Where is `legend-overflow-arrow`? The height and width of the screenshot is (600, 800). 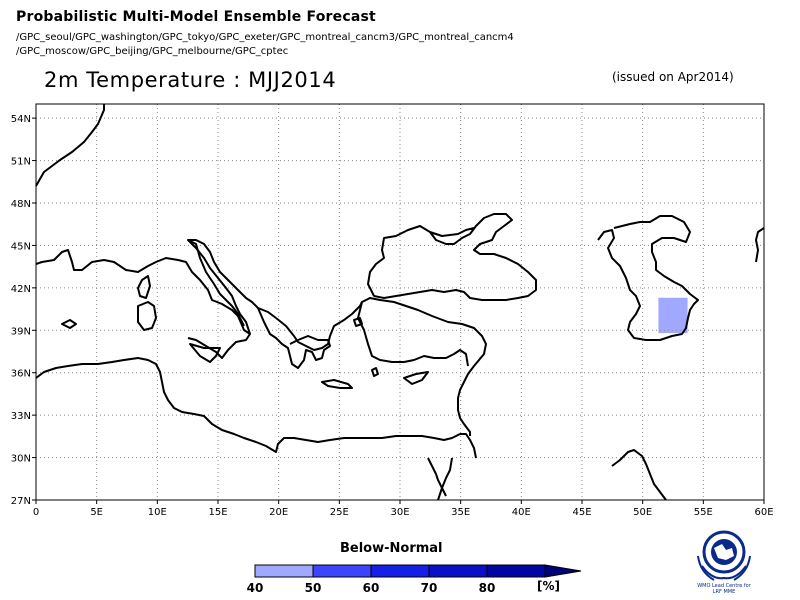 legend-overflow-arrow is located at coordinates (563, 571).